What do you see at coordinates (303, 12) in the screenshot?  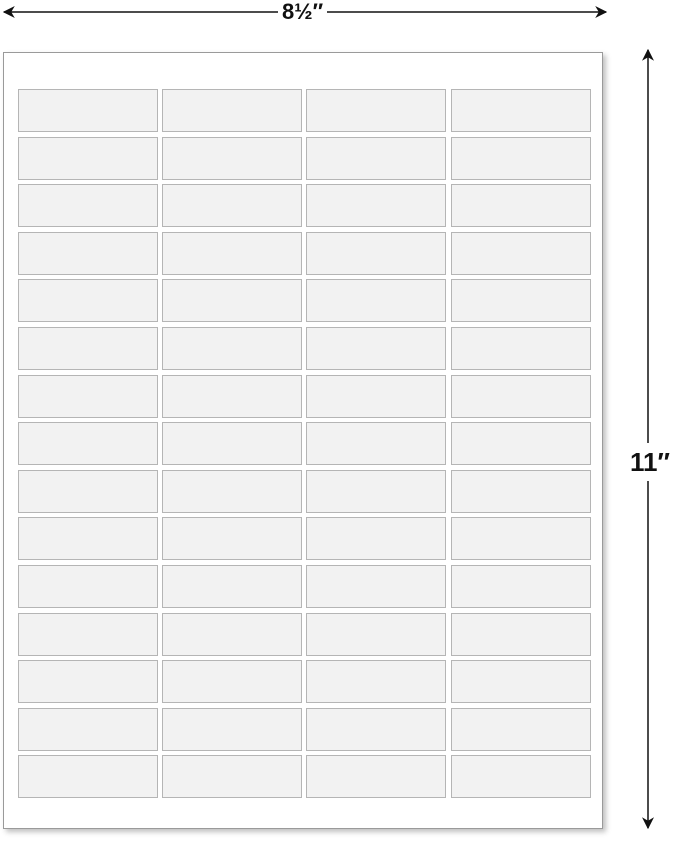 I see `width-label: 8½″` at bounding box center [303, 12].